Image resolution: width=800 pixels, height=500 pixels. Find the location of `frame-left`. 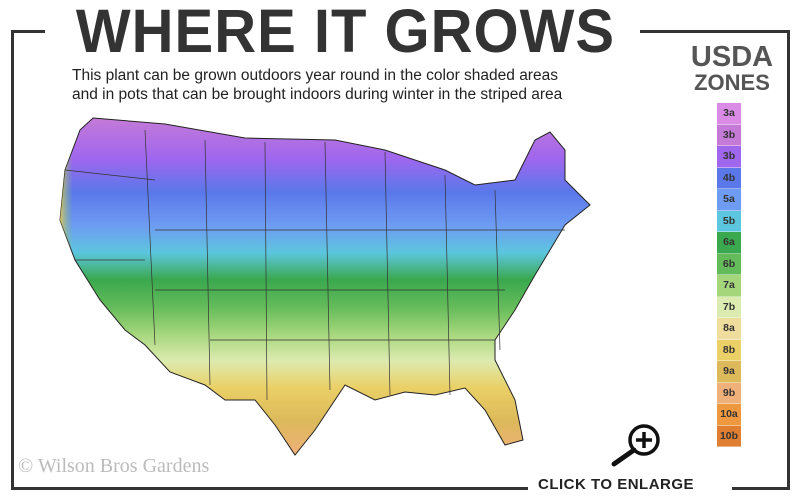

frame-left is located at coordinates (12, 260).